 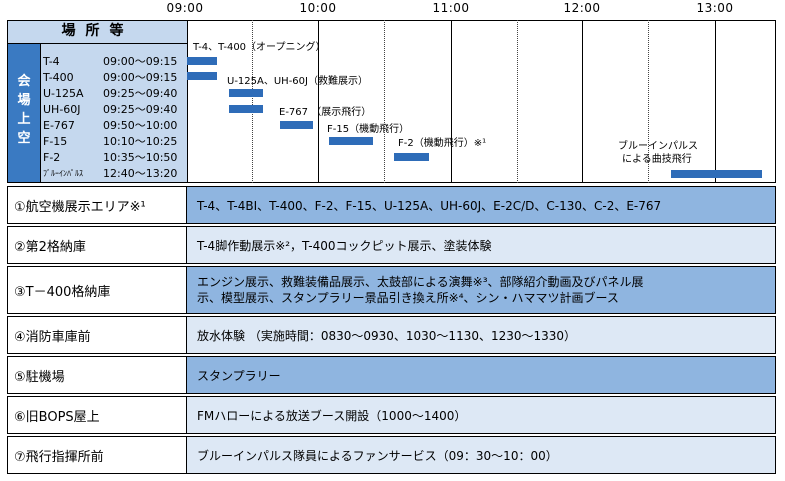 I want to click on bar-f2, so click(x=411, y=157).